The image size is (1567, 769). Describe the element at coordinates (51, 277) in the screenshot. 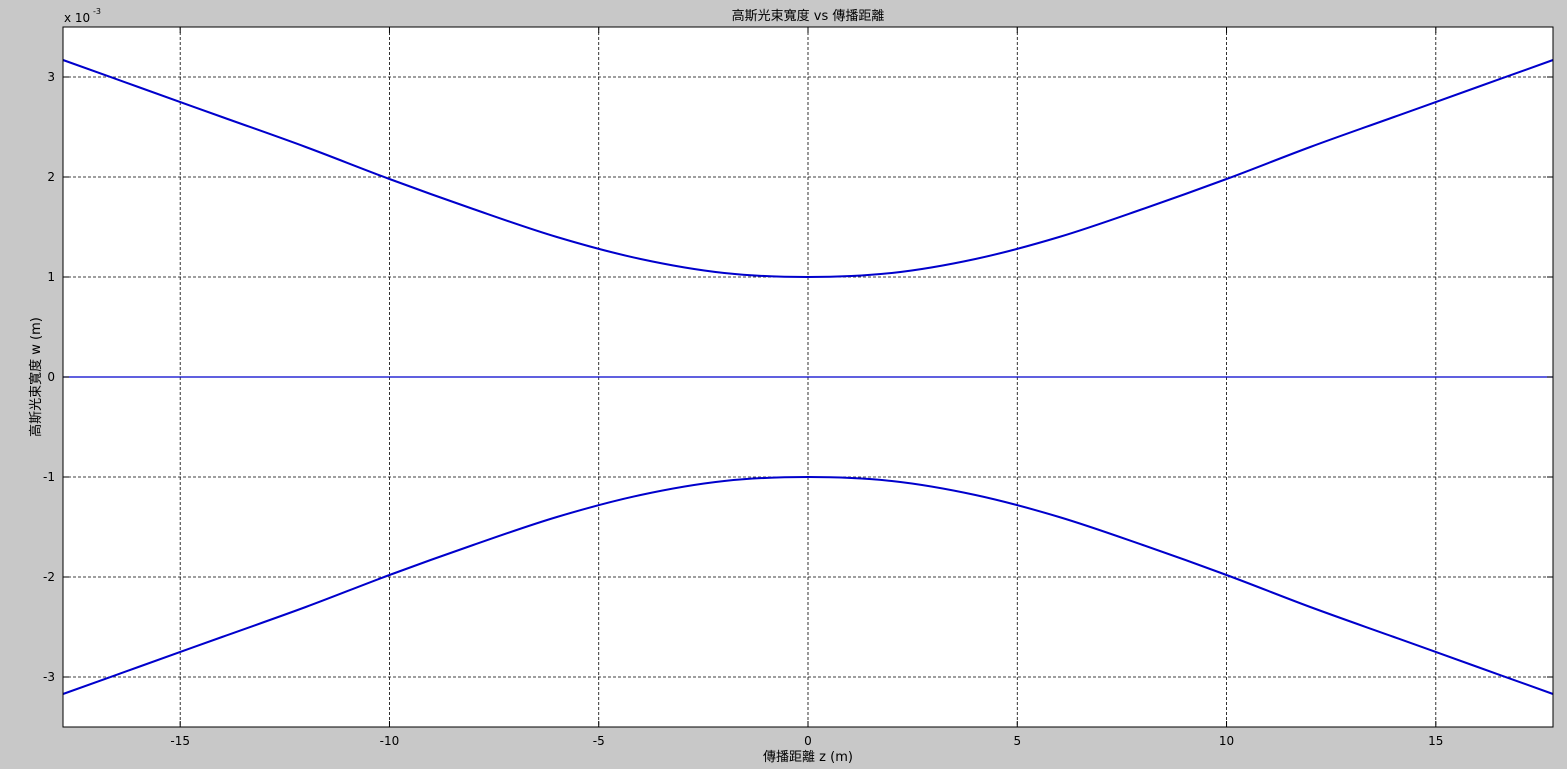

I see `y-tick-label: 1` at that location.